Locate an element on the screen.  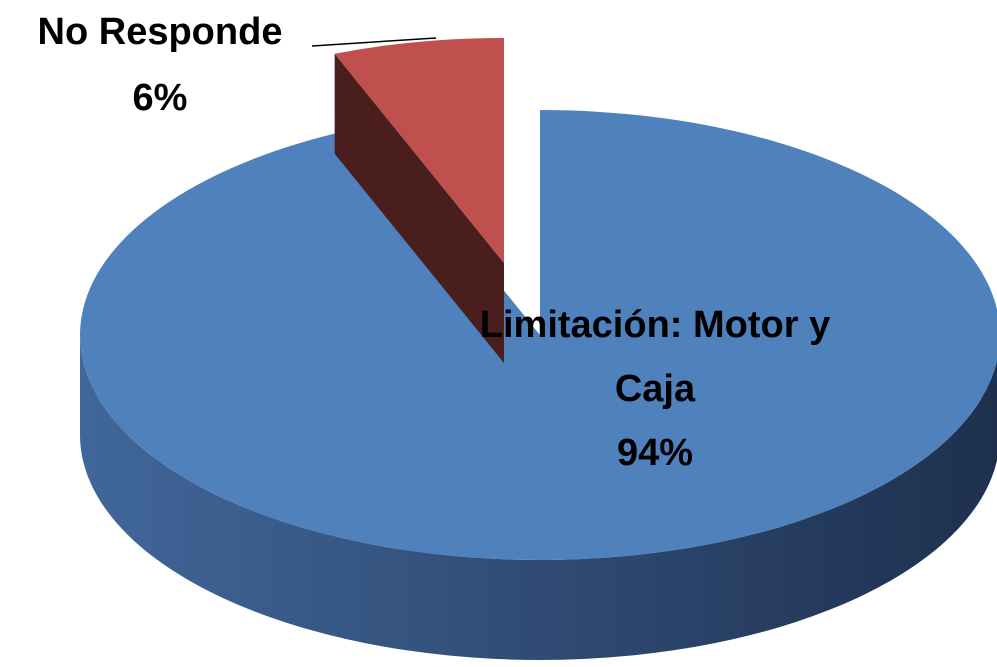
leader-line is located at coordinates (374, 42).